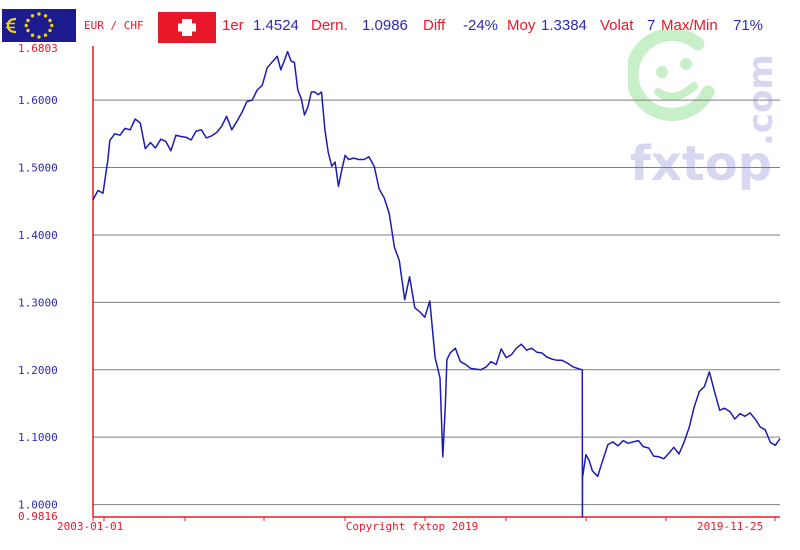  Describe the element at coordinates (730, 526) in the screenshot. I see `x-tick-label-end: 2019-11-25` at that location.